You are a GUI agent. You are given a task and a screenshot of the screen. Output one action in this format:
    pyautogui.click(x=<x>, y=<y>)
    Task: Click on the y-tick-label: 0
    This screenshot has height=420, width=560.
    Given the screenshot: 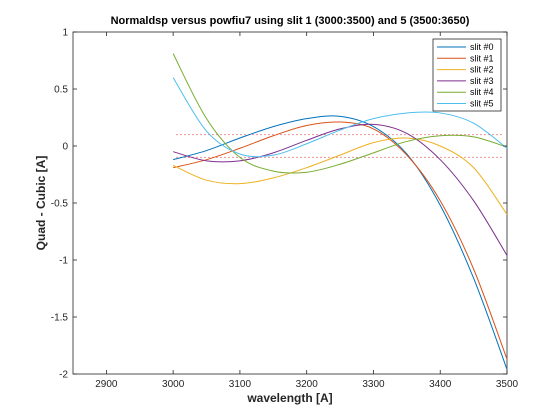 What is the action you would take?
    pyautogui.click(x=65, y=147)
    